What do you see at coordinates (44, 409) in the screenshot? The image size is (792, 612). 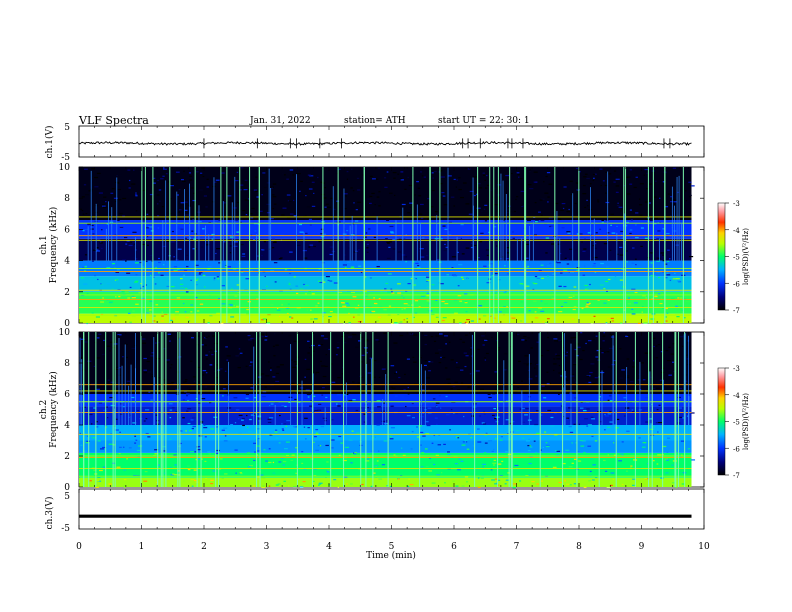 I see `spec-ylabel: ch.2` at bounding box center [44, 409].